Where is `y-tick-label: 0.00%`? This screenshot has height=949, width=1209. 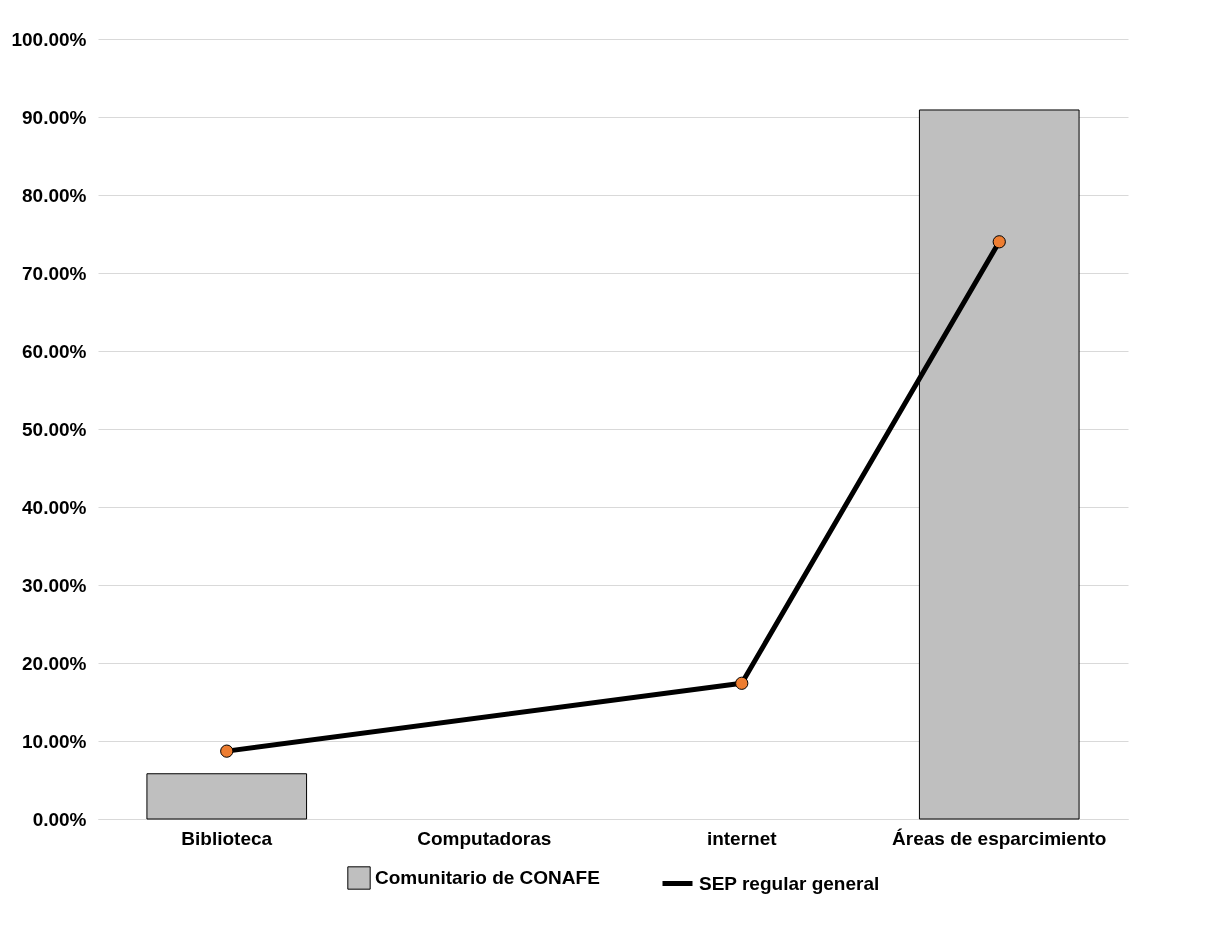
y-tick-label: 0.00% is located at coordinates (59, 819).